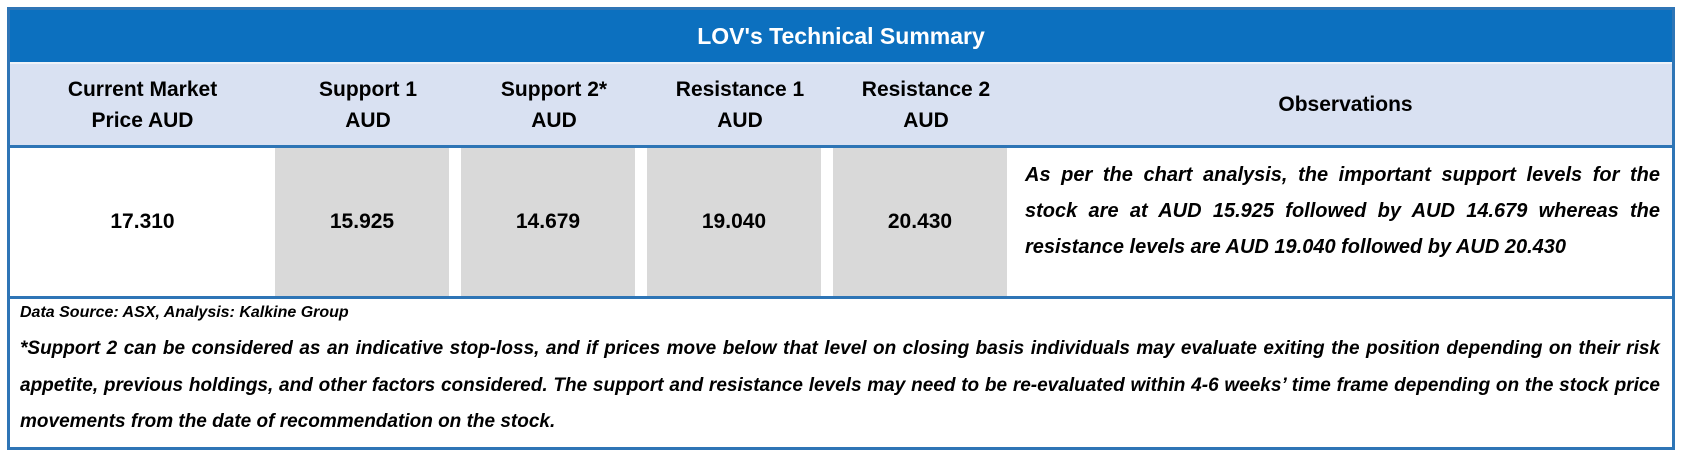  What do you see at coordinates (740, 222) in the screenshot?
I see `resistance-1-value: 19.040` at bounding box center [740, 222].